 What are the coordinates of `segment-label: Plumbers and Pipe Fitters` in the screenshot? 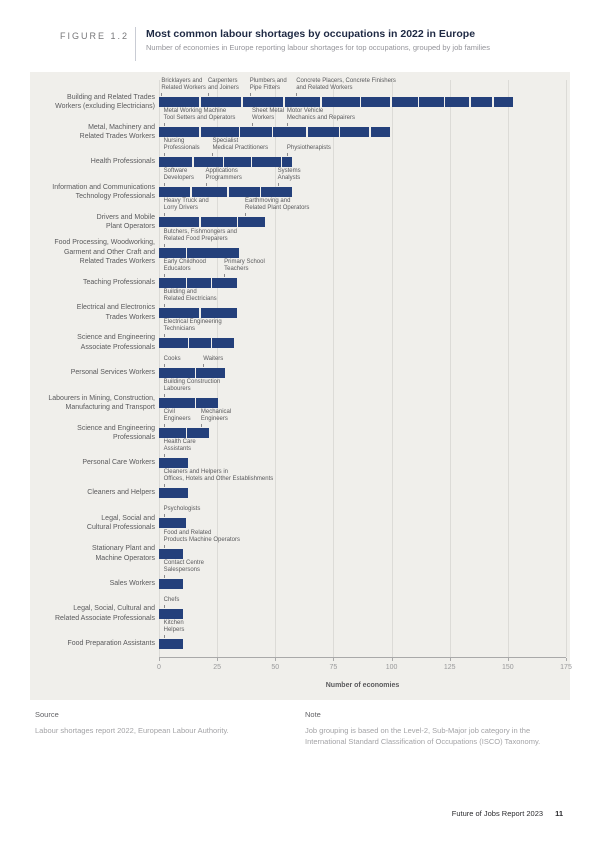 It's located at (268, 84).